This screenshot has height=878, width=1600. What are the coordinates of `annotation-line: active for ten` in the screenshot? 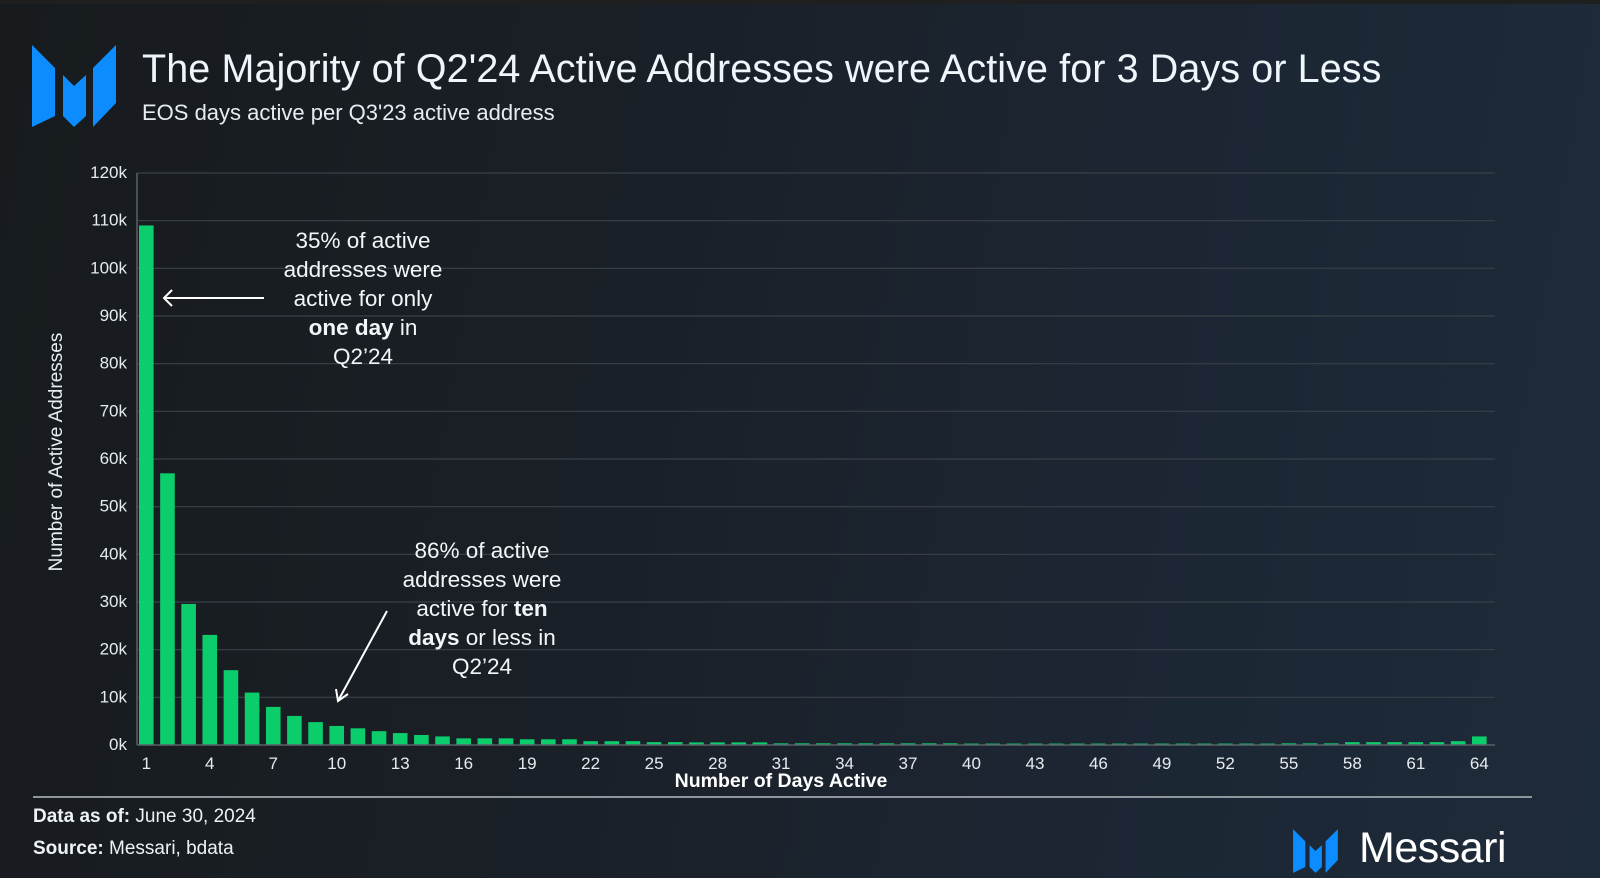 It's located at (482, 608).